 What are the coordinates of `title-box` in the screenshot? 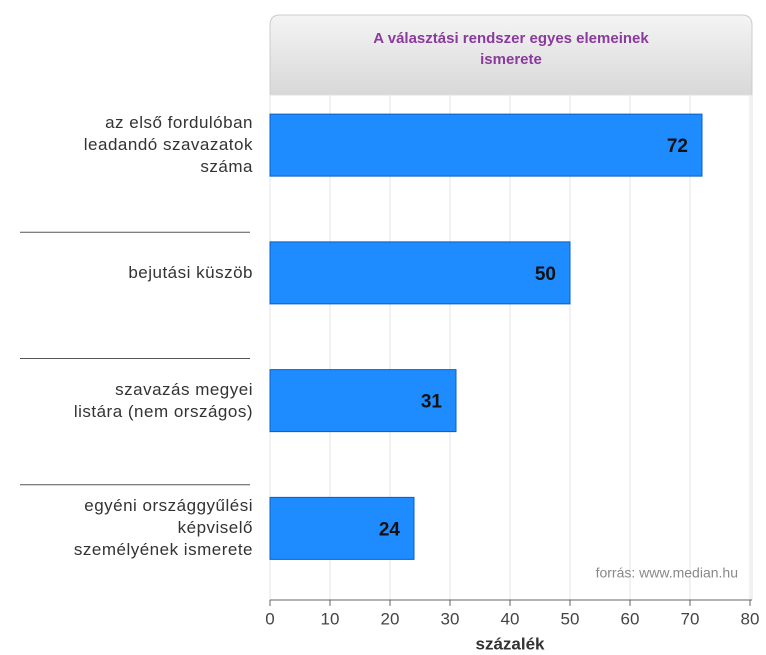 It's located at (511, 55).